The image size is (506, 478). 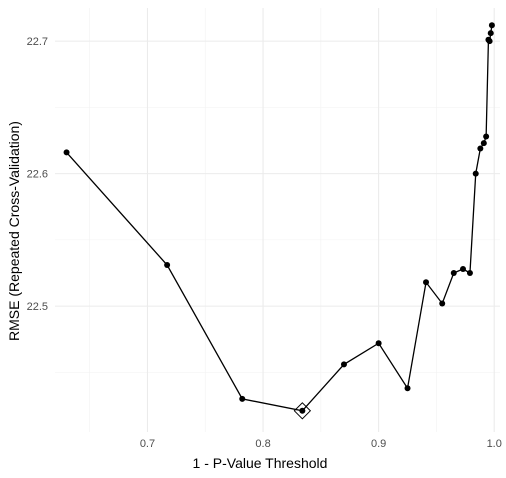 What do you see at coordinates (14, 231) in the screenshot?
I see `y-axis-title: RMSE (Repeated Cross-Validation)` at bounding box center [14, 231].